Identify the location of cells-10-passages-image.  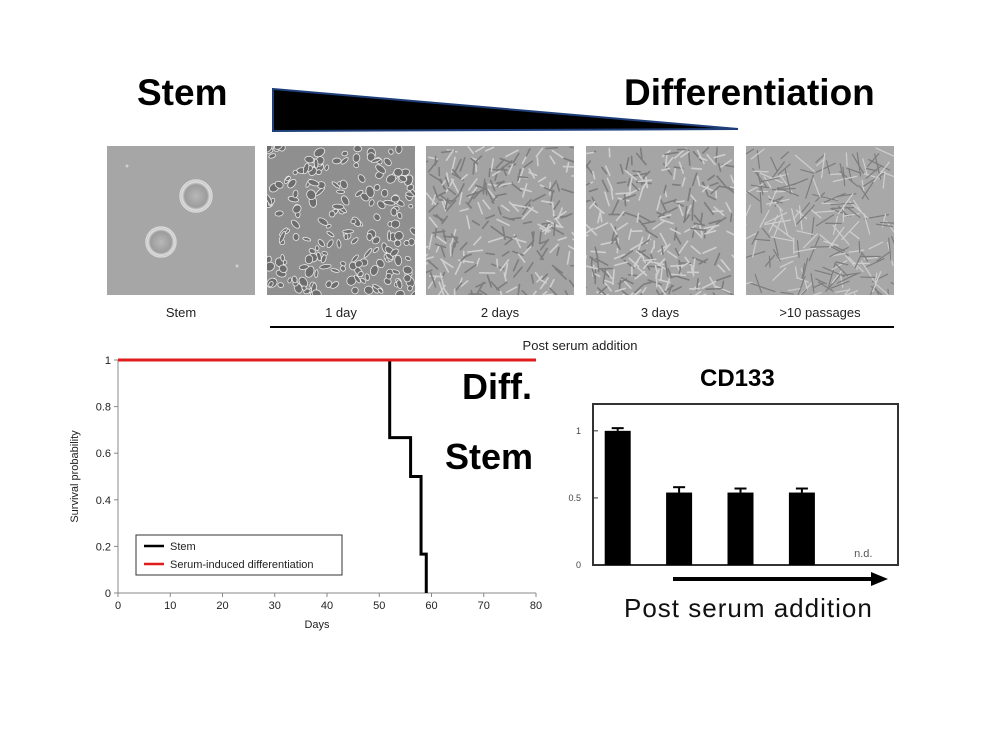
(820, 220).